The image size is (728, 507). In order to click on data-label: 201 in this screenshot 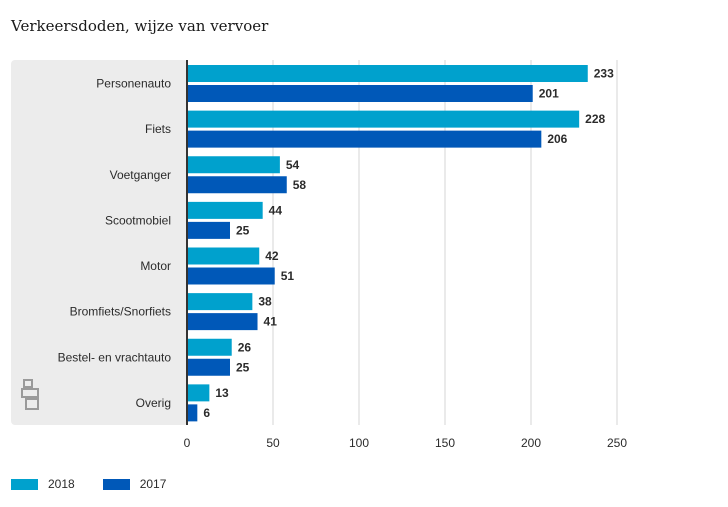, I will do `click(549, 94)`.